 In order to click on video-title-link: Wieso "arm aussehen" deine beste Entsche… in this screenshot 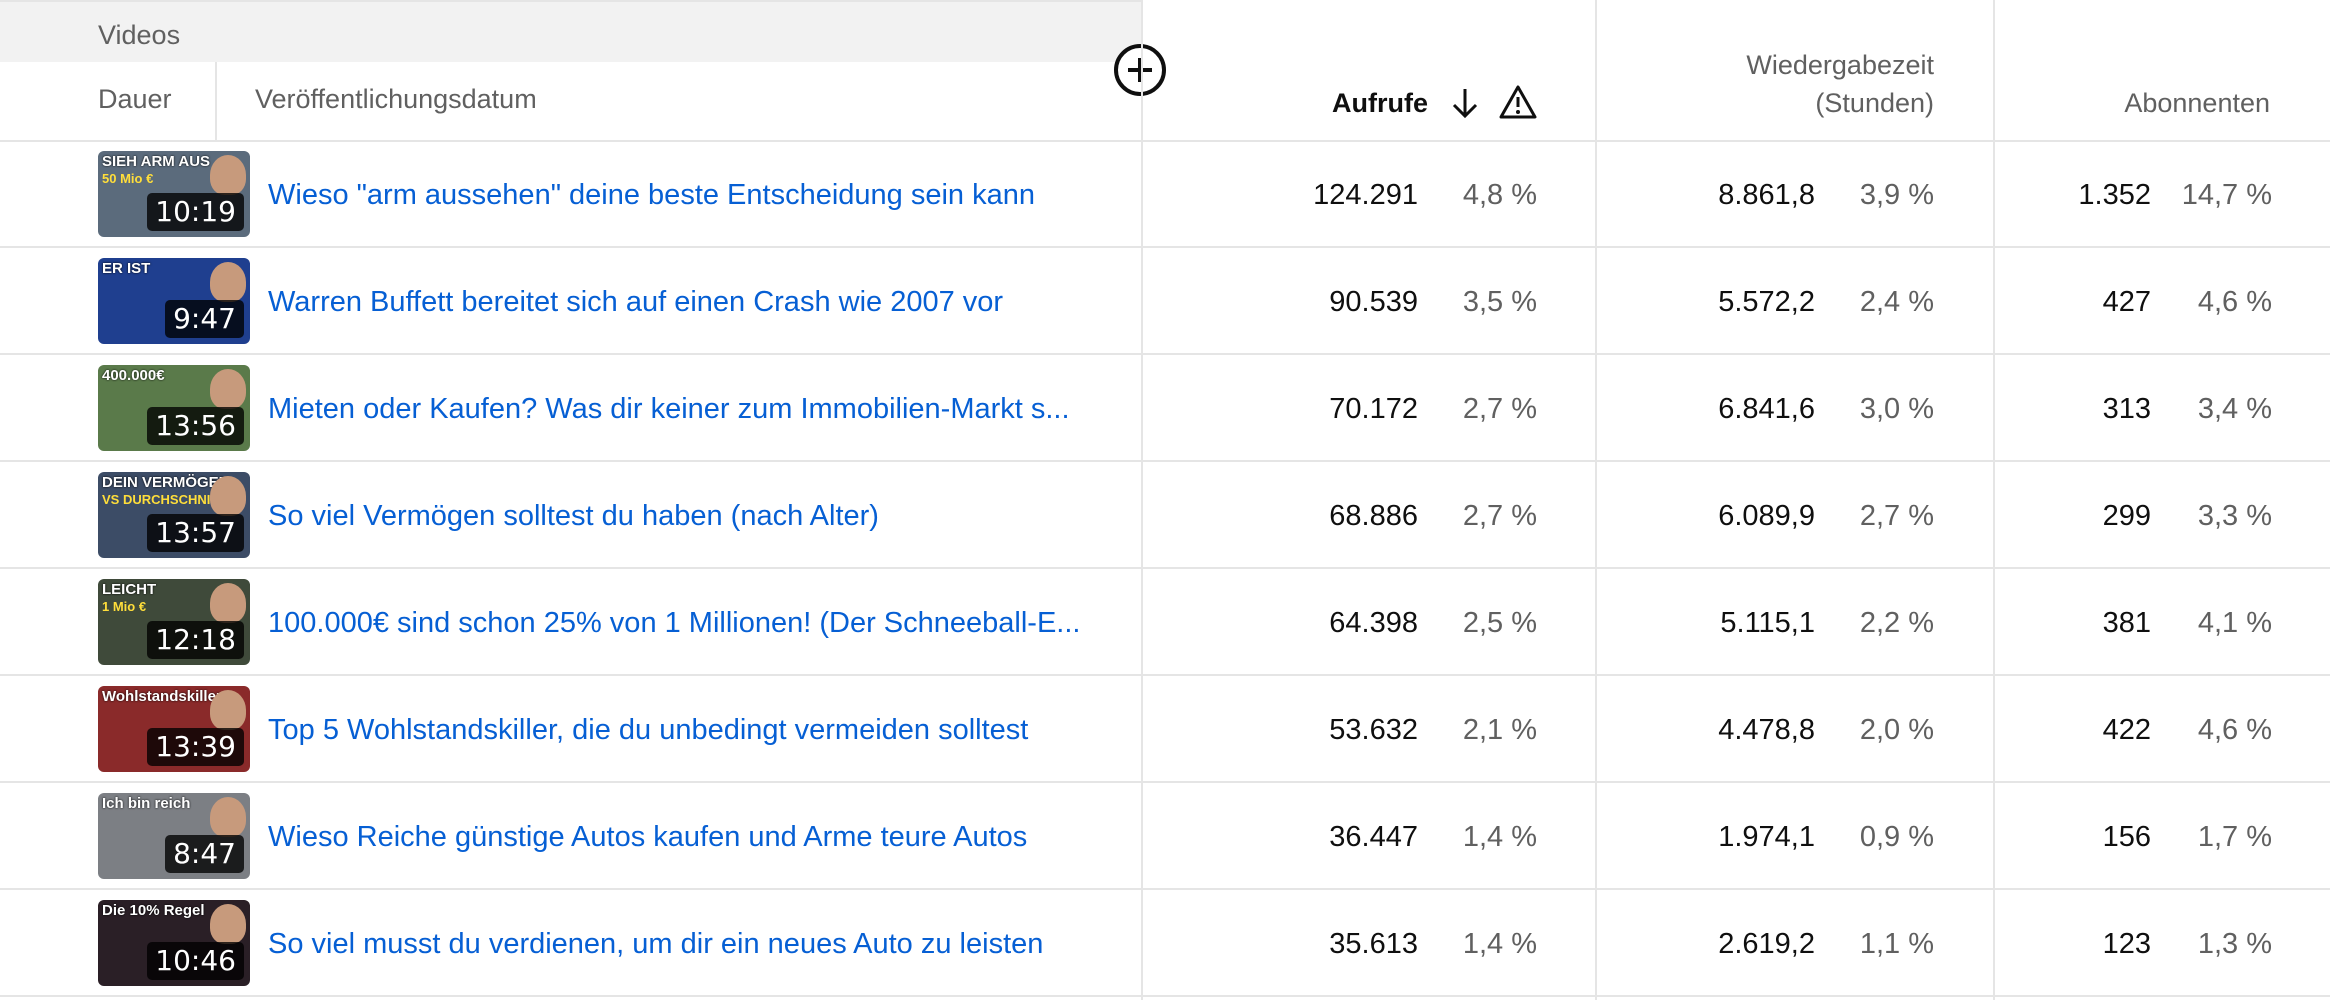, I will do `click(651, 195)`.